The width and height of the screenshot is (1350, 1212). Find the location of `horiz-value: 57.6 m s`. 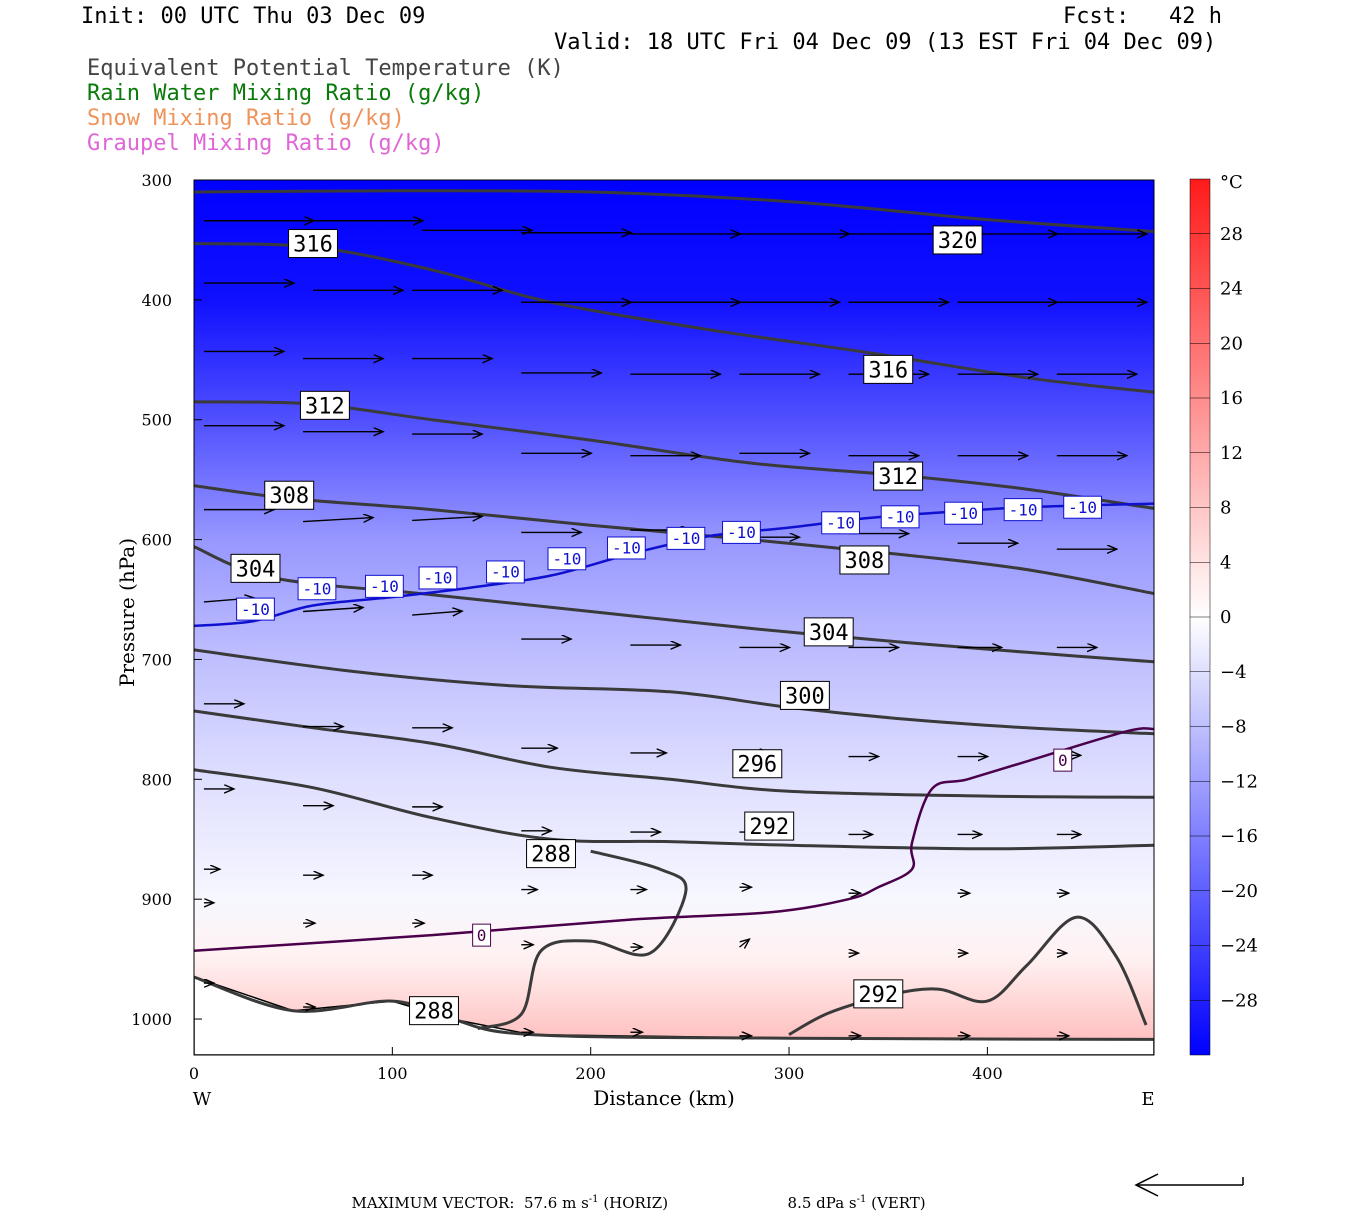

horiz-value: 57.6 m s is located at coordinates (556, 1203).